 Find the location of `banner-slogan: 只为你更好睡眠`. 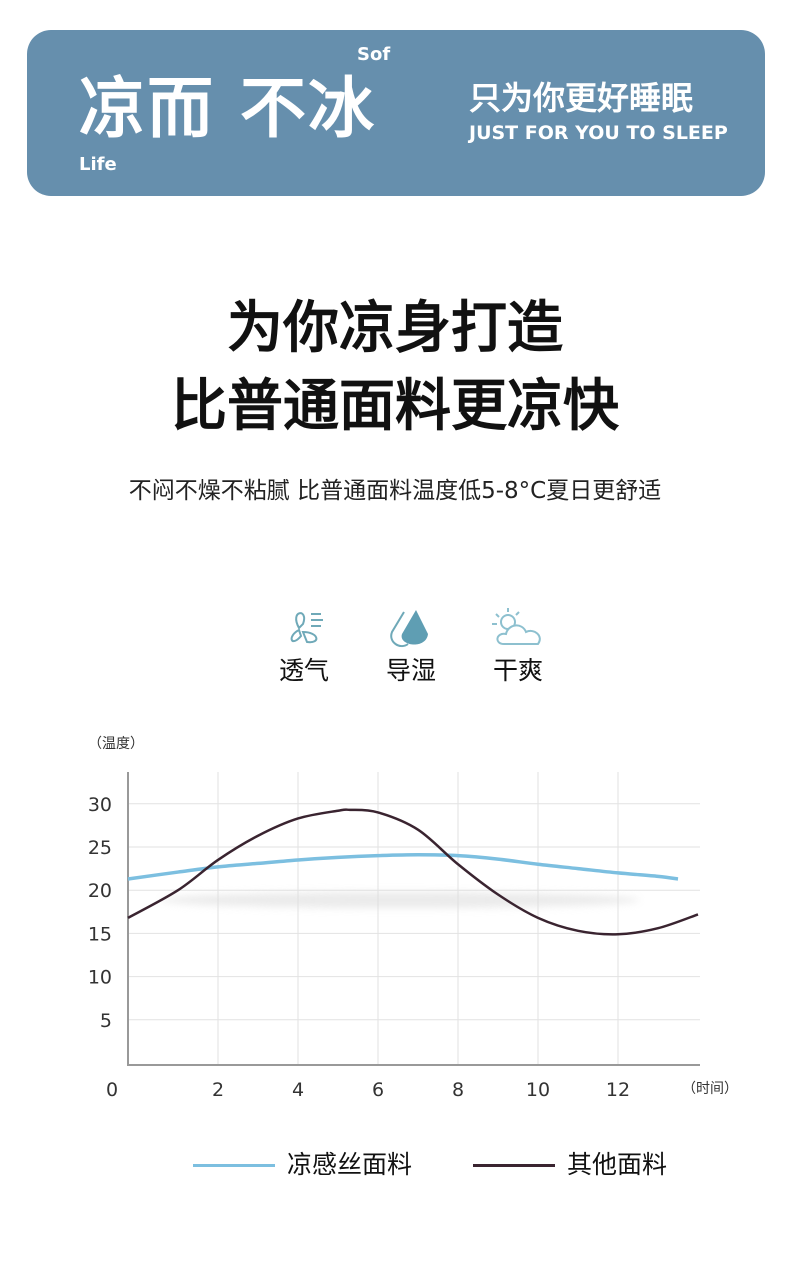

banner-slogan: 只为你更好睡眠 is located at coordinates (581, 98).